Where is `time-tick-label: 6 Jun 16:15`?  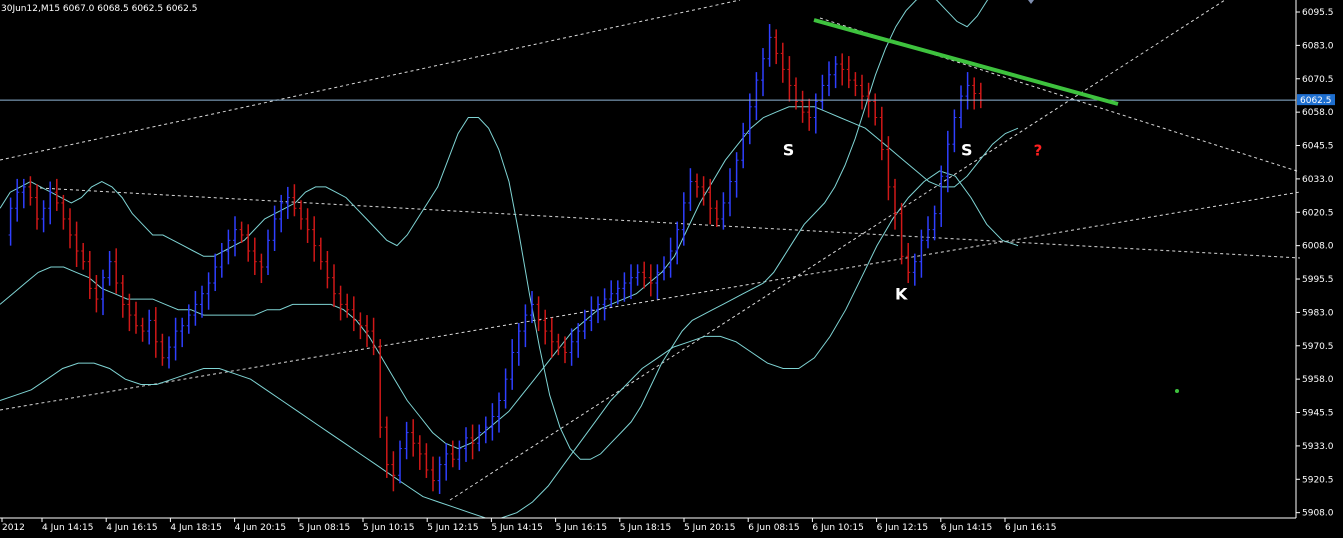
time-tick-label: 6 Jun 16:15 is located at coordinates (1030, 528).